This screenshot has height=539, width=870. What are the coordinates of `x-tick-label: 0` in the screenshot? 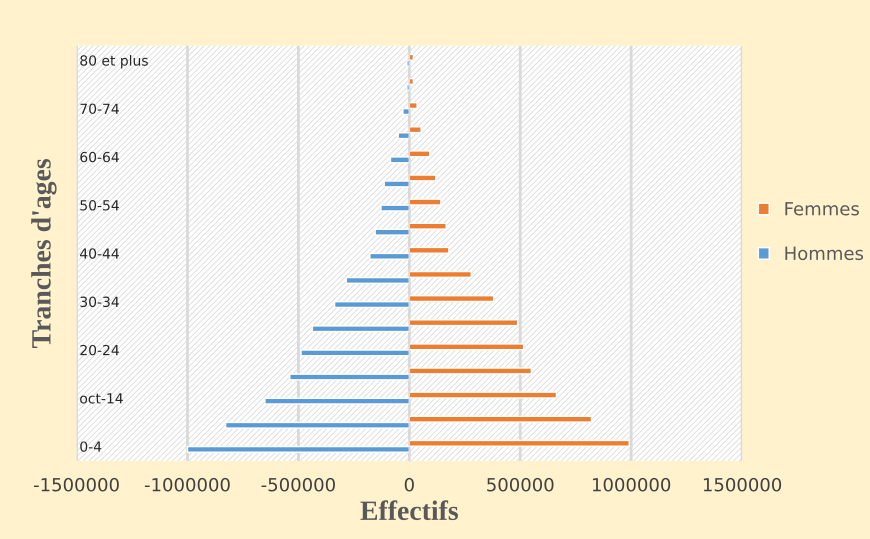 It's located at (409, 485).